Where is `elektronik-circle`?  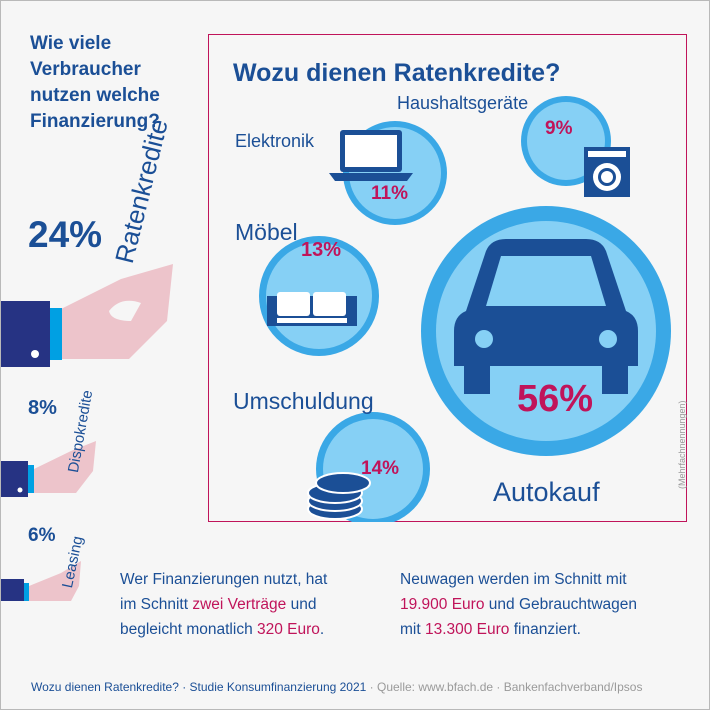 elektronik-circle is located at coordinates (388, 173).